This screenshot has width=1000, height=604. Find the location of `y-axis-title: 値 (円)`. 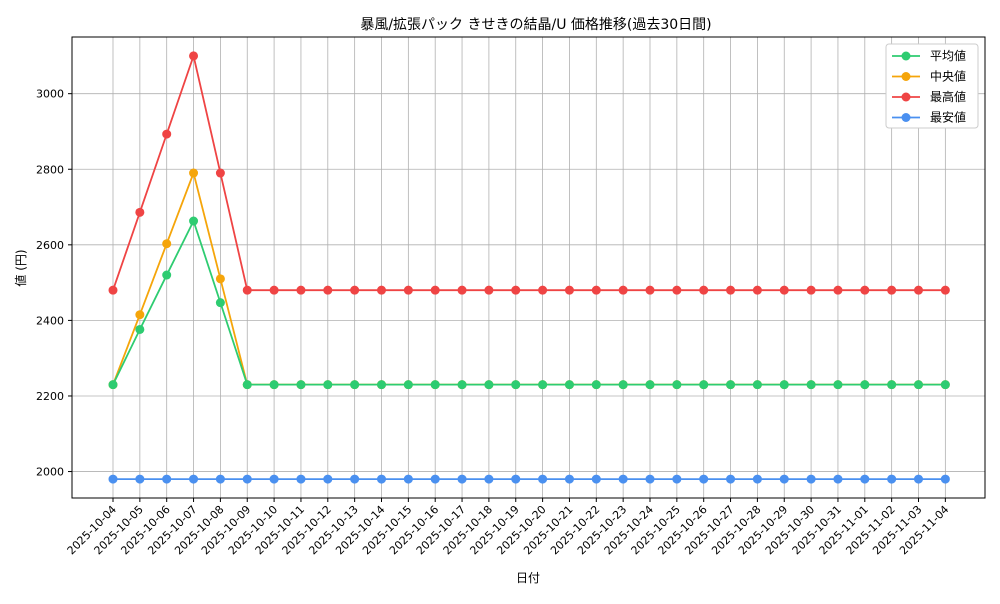

y-axis-title: 値 (円) is located at coordinates (20, 267).